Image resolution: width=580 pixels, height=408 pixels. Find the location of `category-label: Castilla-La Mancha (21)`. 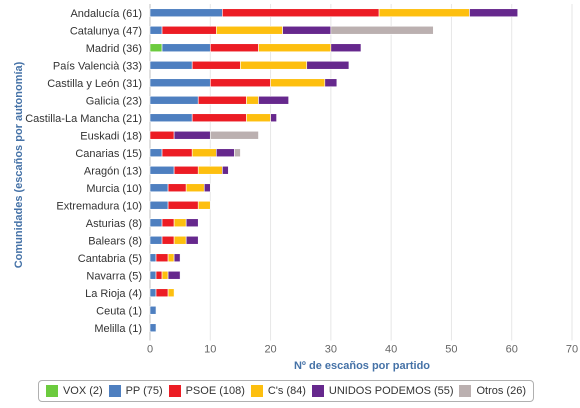

category-label: Castilla-La Mancha (21) is located at coordinates (83, 119).